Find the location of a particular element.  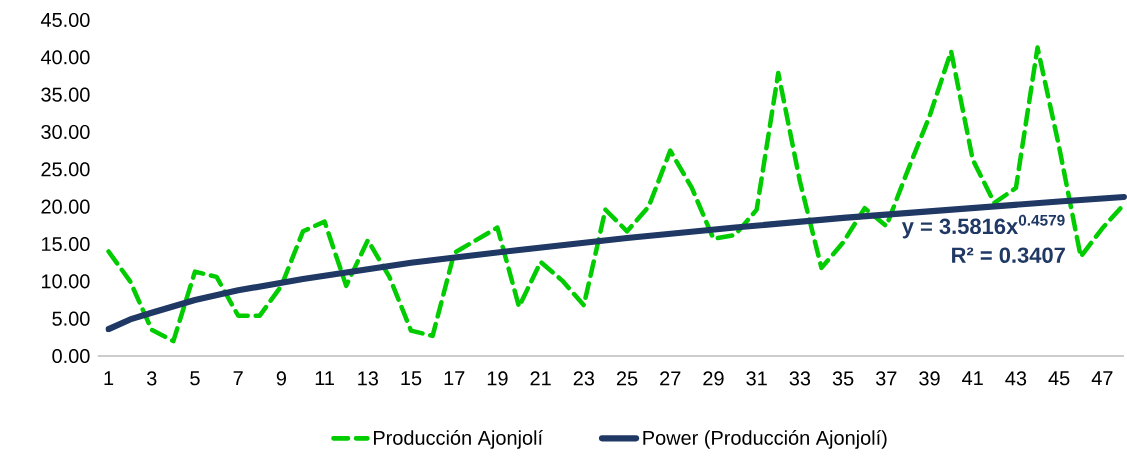

annotation: R² = 0.3407 is located at coordinates (1008, 255).